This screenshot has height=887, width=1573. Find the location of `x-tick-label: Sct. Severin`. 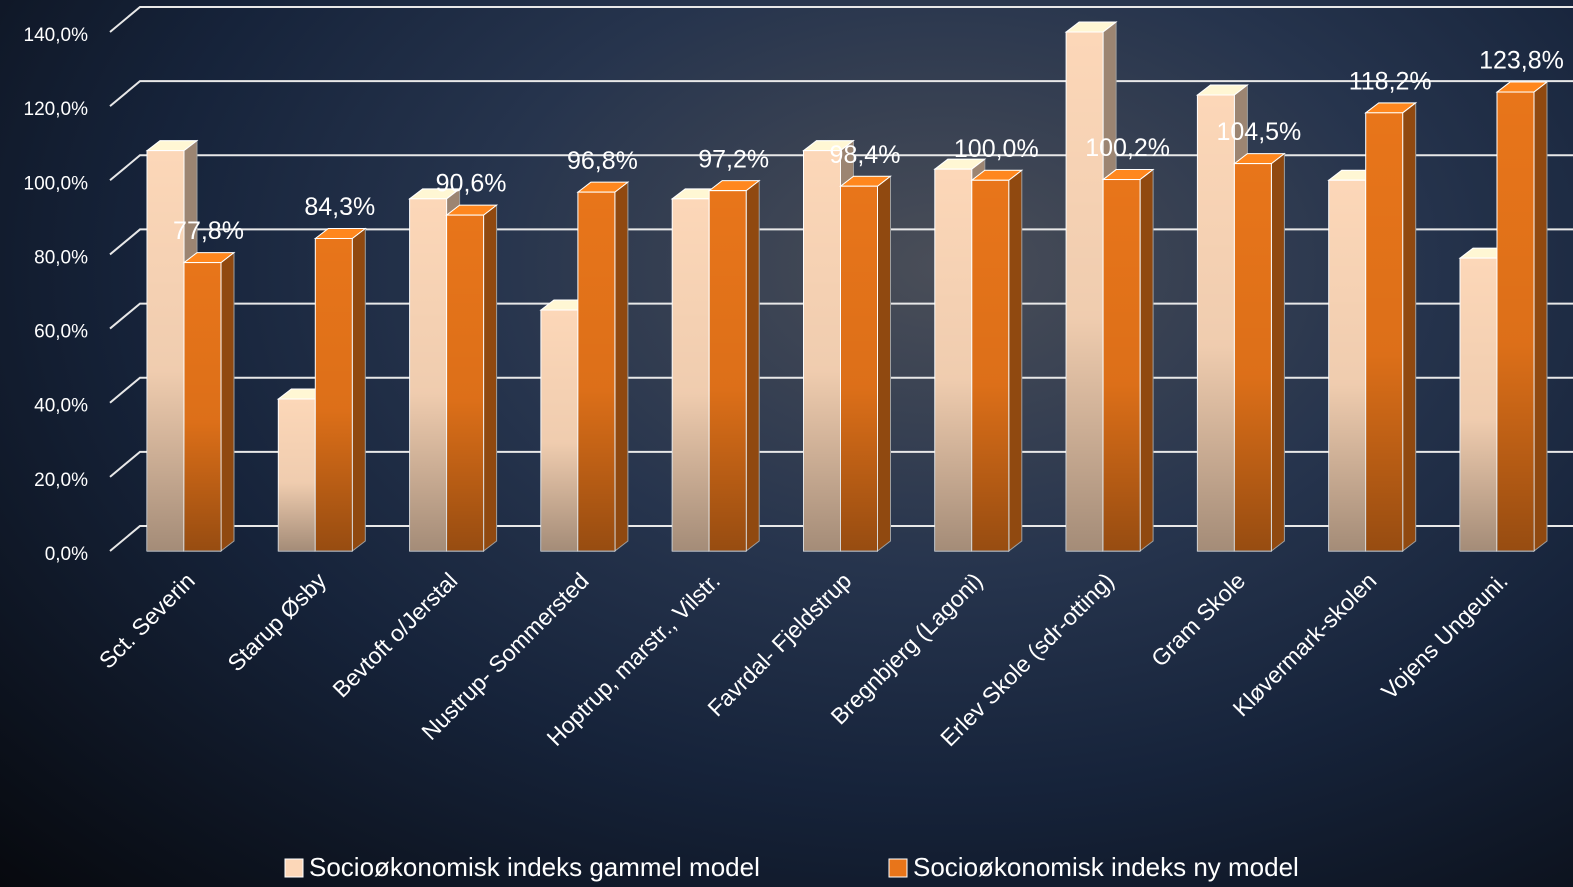

x-tick-label: Sct. Severin is located at coordinates (147, 620).